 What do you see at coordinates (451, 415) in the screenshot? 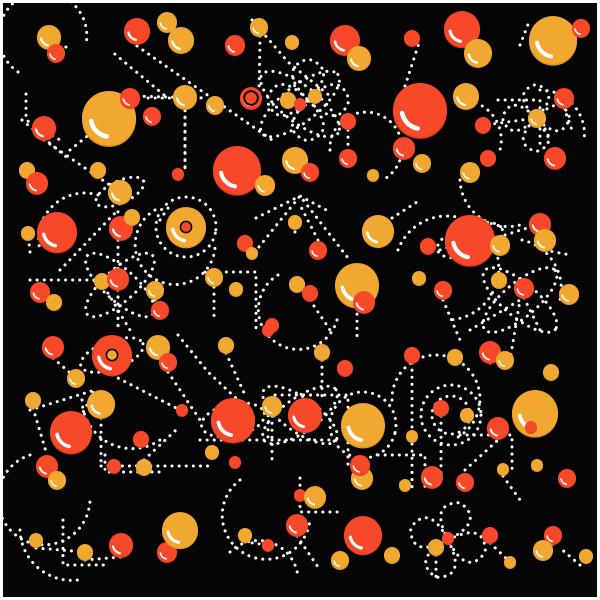
I see `dotted-orbit-ring` at bounding box center [451, 415].